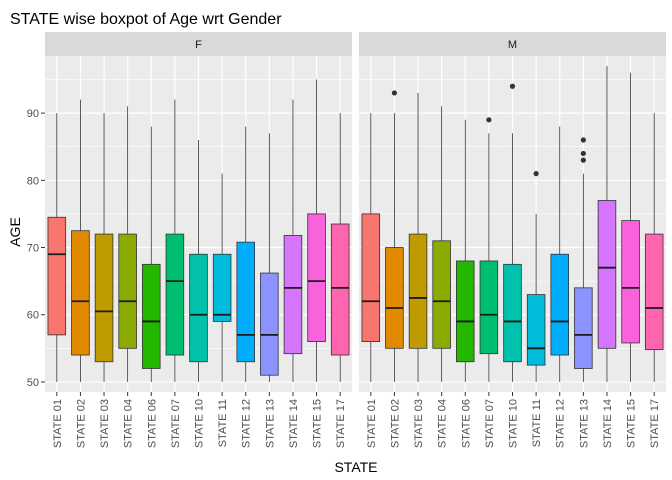  What do you see at coordinates (33, 249) in the screenshot?
I see `y-tick-label: 70` at bounding box center [33, 249].